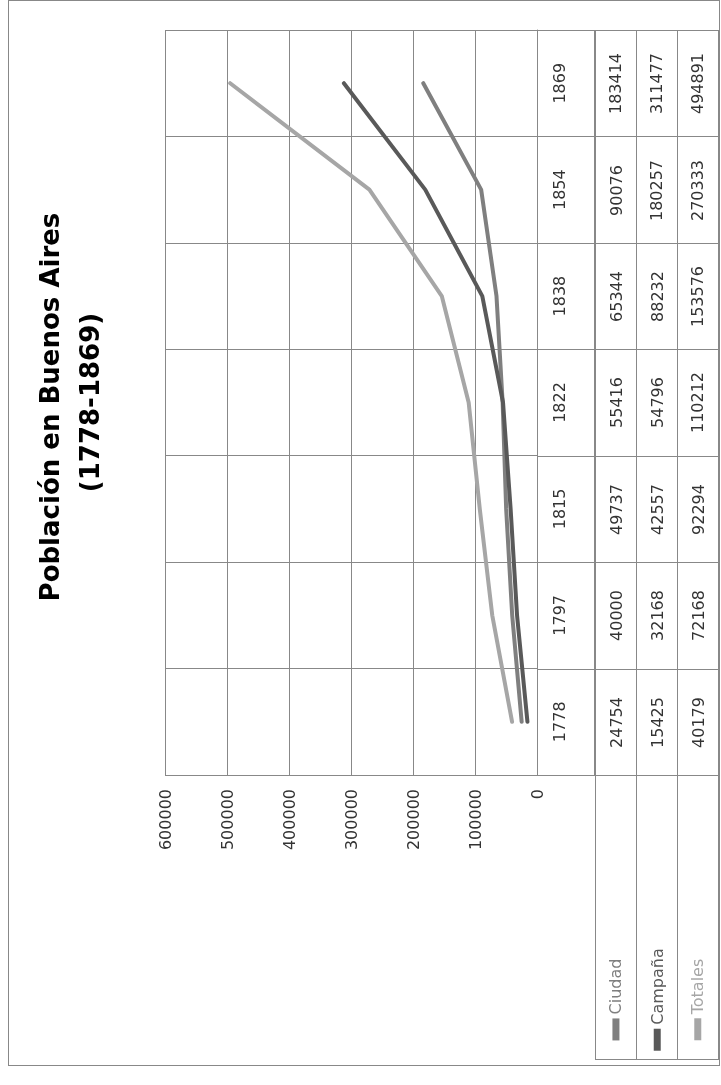 This screenshot has width=721, height=1085. Describe the element at coordinates (657, 616) in the screenshot. I see `data-label: 32168` at that location.